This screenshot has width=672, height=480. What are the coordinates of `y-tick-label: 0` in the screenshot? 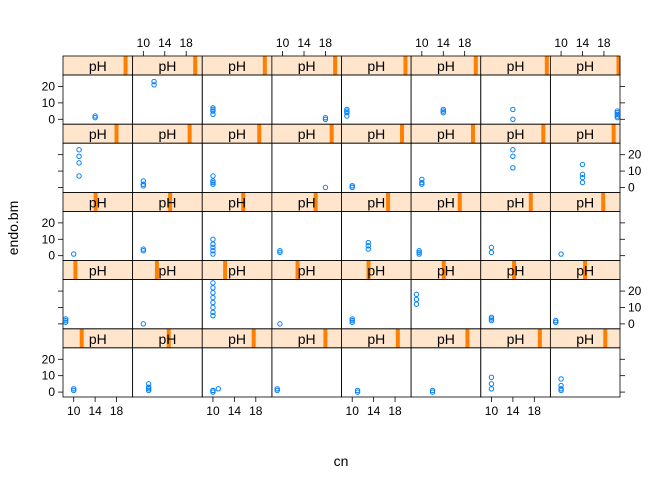 It's located at (51, 256).